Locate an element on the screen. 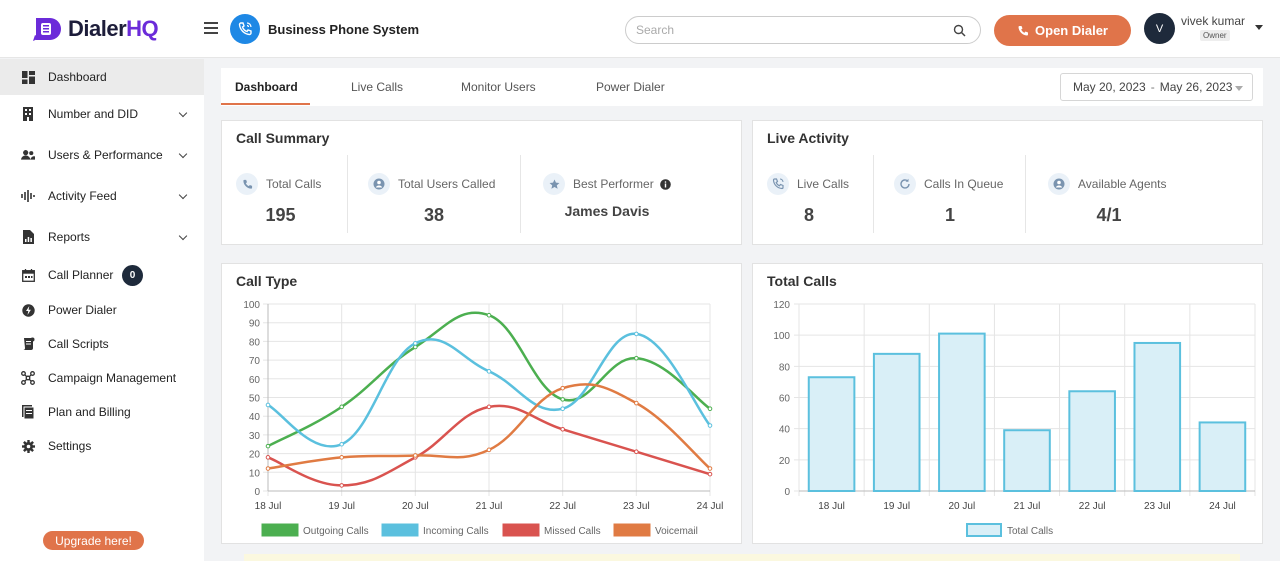 Image resolution: width=1280 pixels, height=561 pixels. logo-icon is located at coordinates (49, 29).